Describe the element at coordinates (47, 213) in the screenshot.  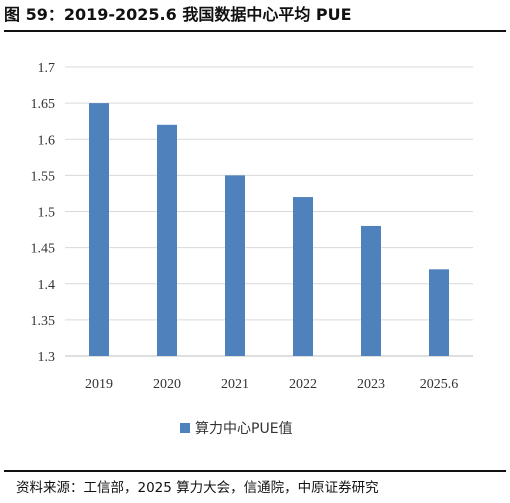
I see `y-tick-label: 1.5` at that location.